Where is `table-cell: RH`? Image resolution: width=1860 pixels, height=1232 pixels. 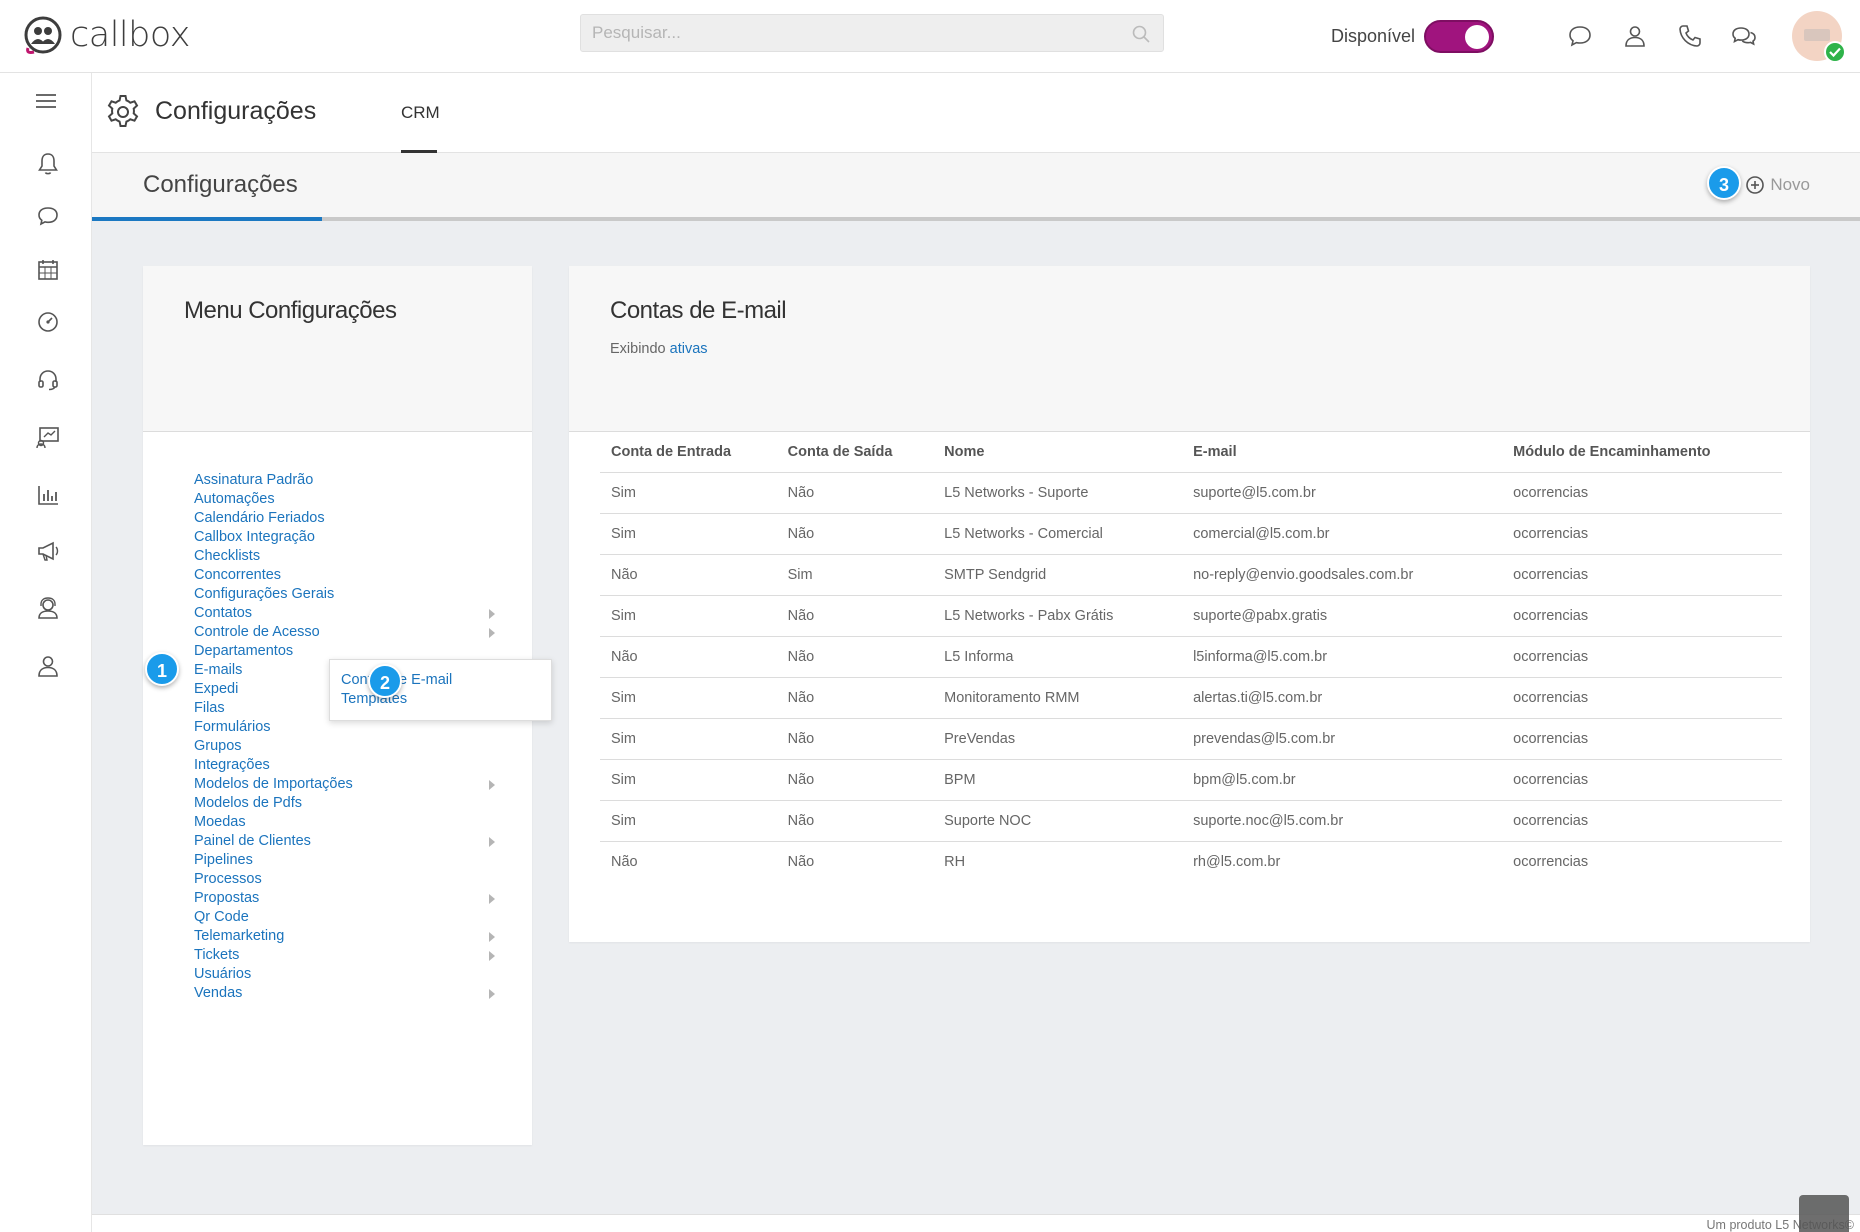
table-cell: RH is located at coordinates (955, 861).